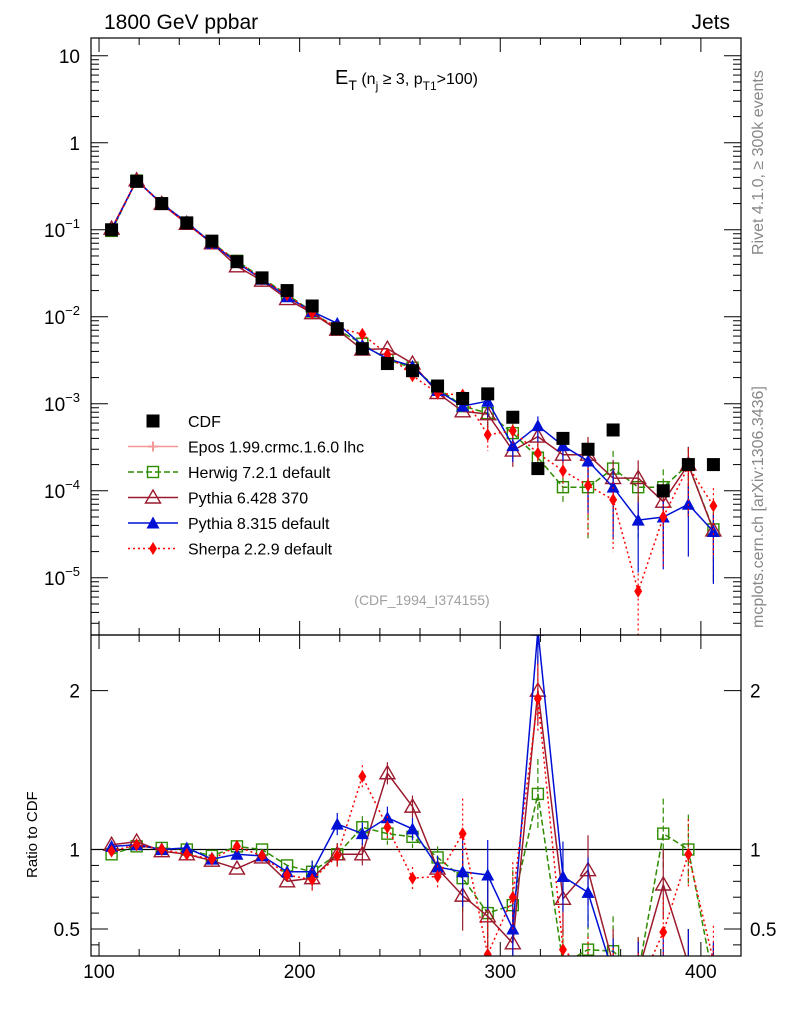 The width and height of the screenshot is (786, 1029). What do you see at coordinates (69, 57) in the screenshot?
I see `y-tick-label: 10` at bounding box center [69, 57].